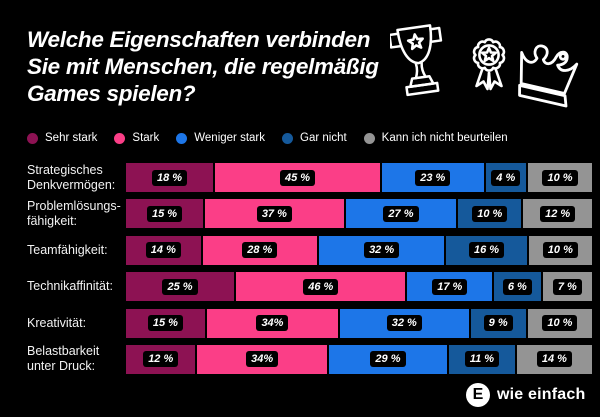 This screenshot has height=417, width=600. Describe the element at coordinates (199, 39) in the screenshot. I see `title-line-1: Welche Eigenschaften verbinden` at that location.